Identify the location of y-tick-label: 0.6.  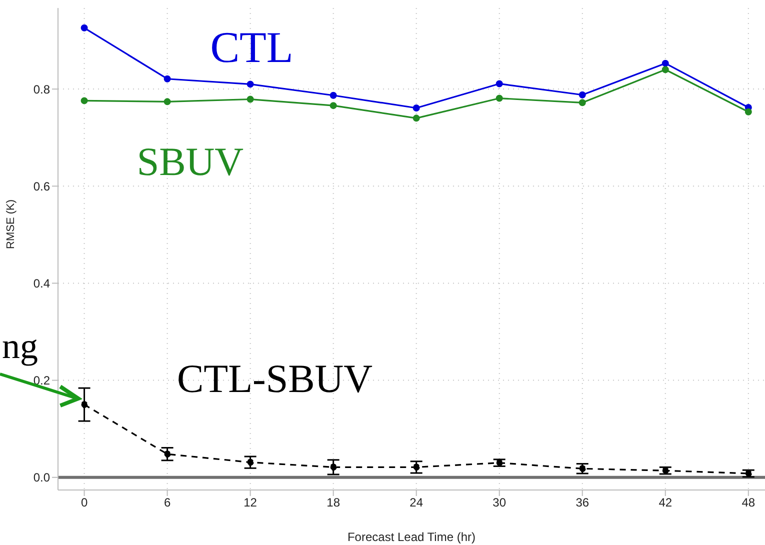
(41, 186).